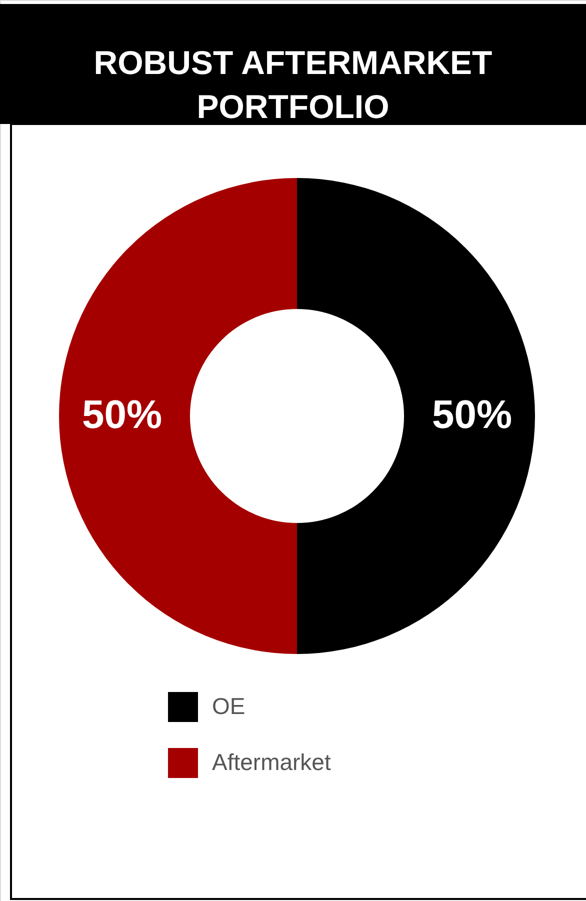 This screenshot has height=901, width=586. Describe the element at coordinates (229, 706) in the screenshot. I see `legend-label: OE` at that location.